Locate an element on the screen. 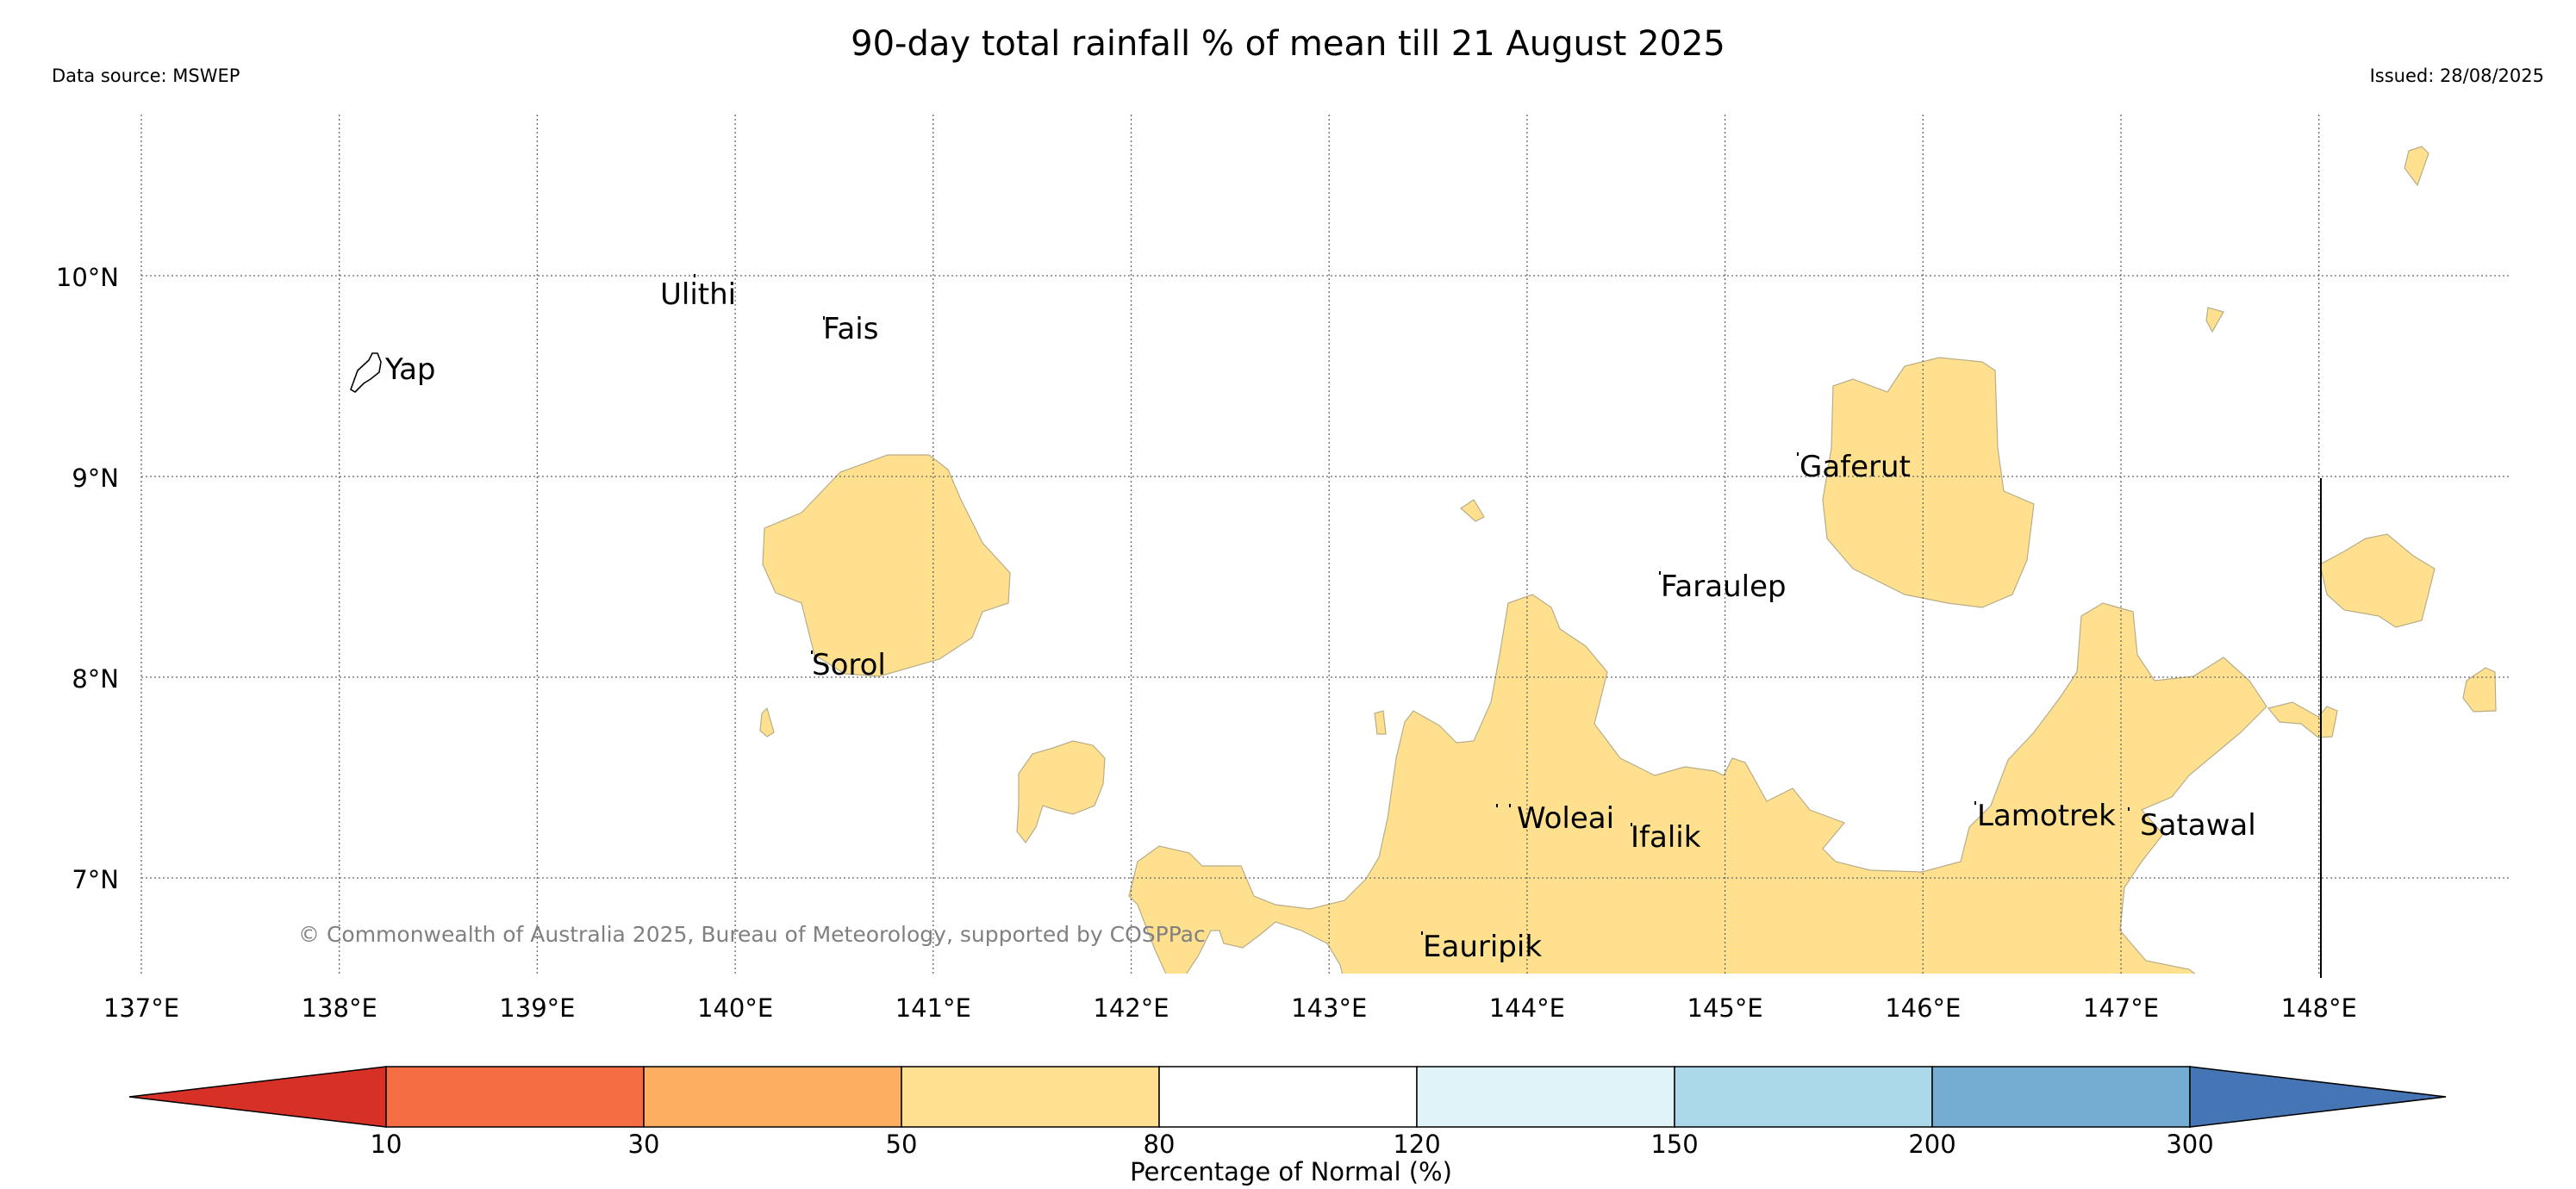 Image resolution: width=2576 pixels, height=1189 pixels. lon-label: 139°E is located at coordinates (537, 1008).